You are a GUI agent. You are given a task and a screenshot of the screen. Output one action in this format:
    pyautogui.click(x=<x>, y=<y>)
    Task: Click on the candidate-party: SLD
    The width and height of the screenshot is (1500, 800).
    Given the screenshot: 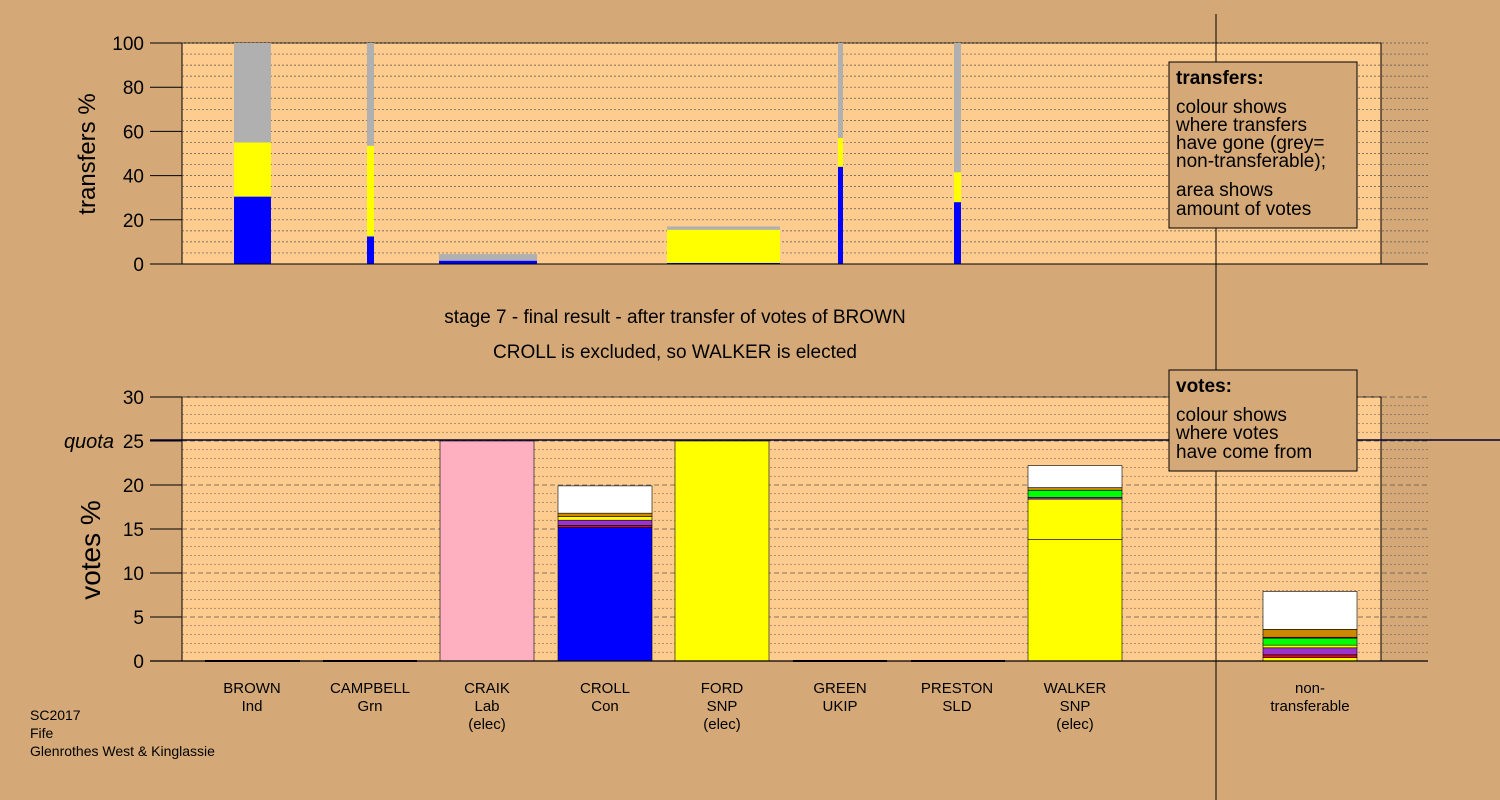 What is the action you would take?
    pyautogui.click(x=956, y=706)
    